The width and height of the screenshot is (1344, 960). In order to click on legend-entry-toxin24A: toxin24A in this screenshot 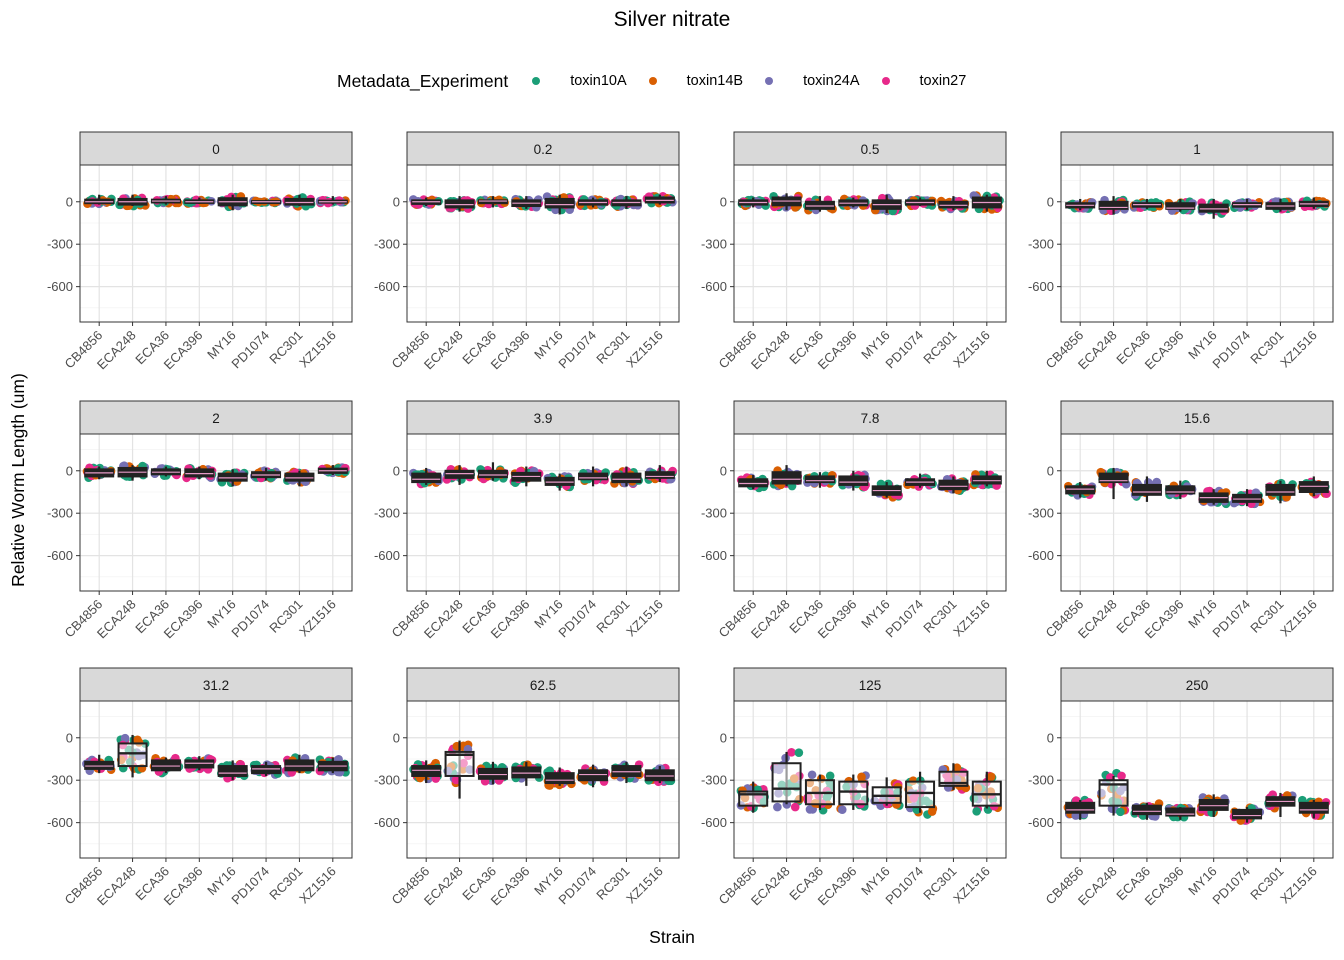, I will do `click(812, 81)`.